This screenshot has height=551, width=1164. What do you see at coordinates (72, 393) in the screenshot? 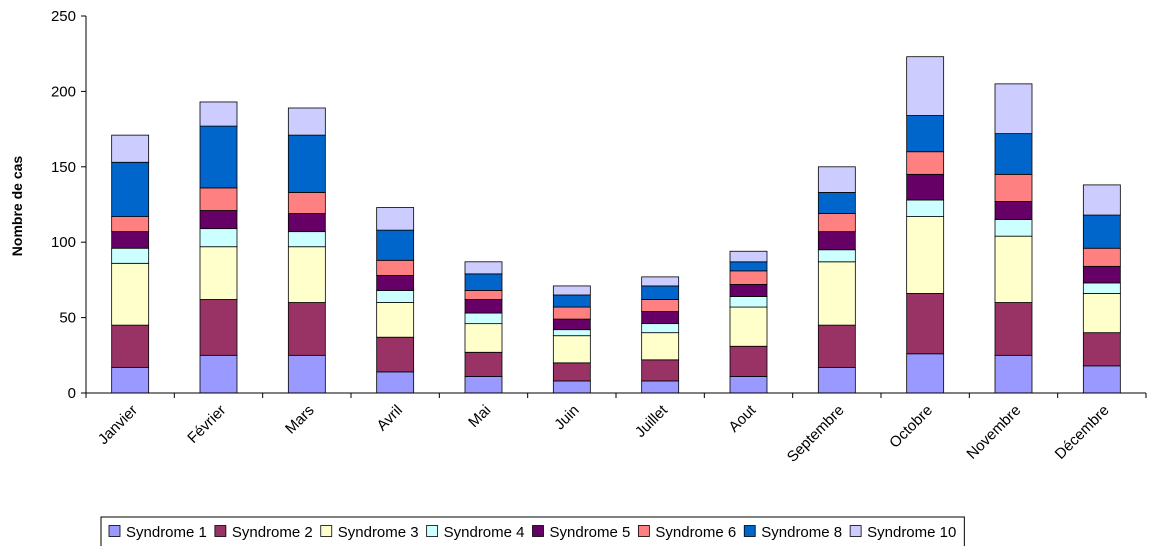
I see `y-tick-label: 0` at bounding box center [72, 393].